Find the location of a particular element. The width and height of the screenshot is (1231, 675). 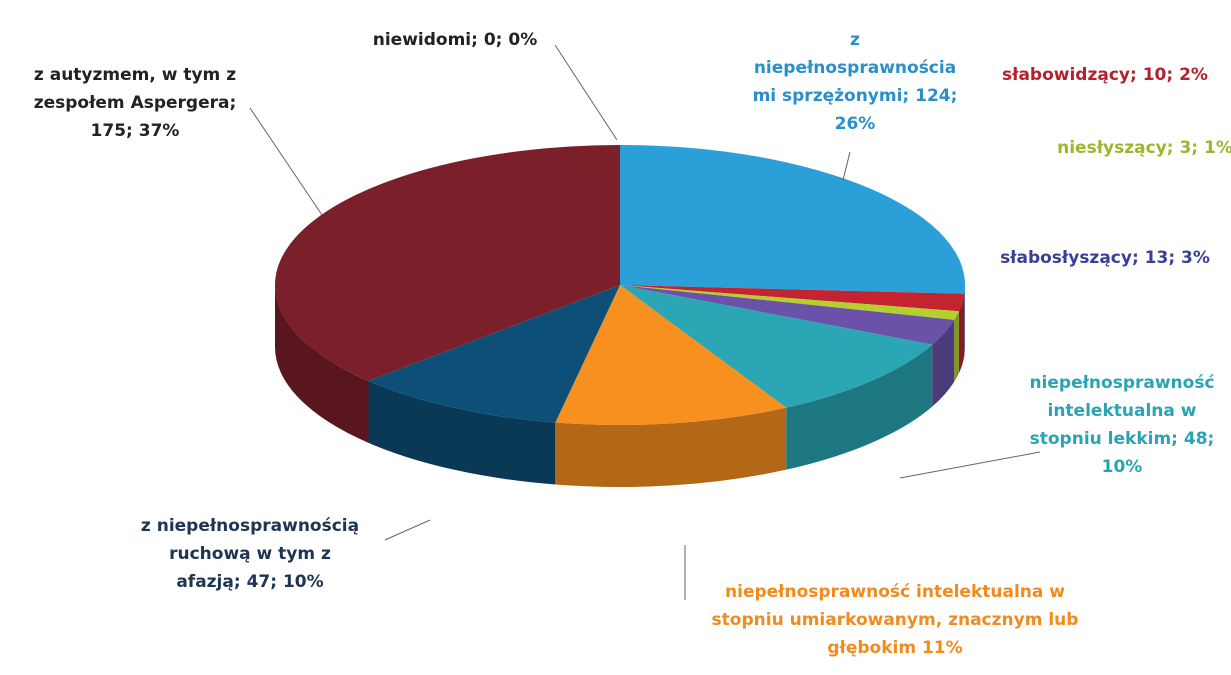

data-label: niesłyszący; 3; 1% is located at coordinates (1144, 148).